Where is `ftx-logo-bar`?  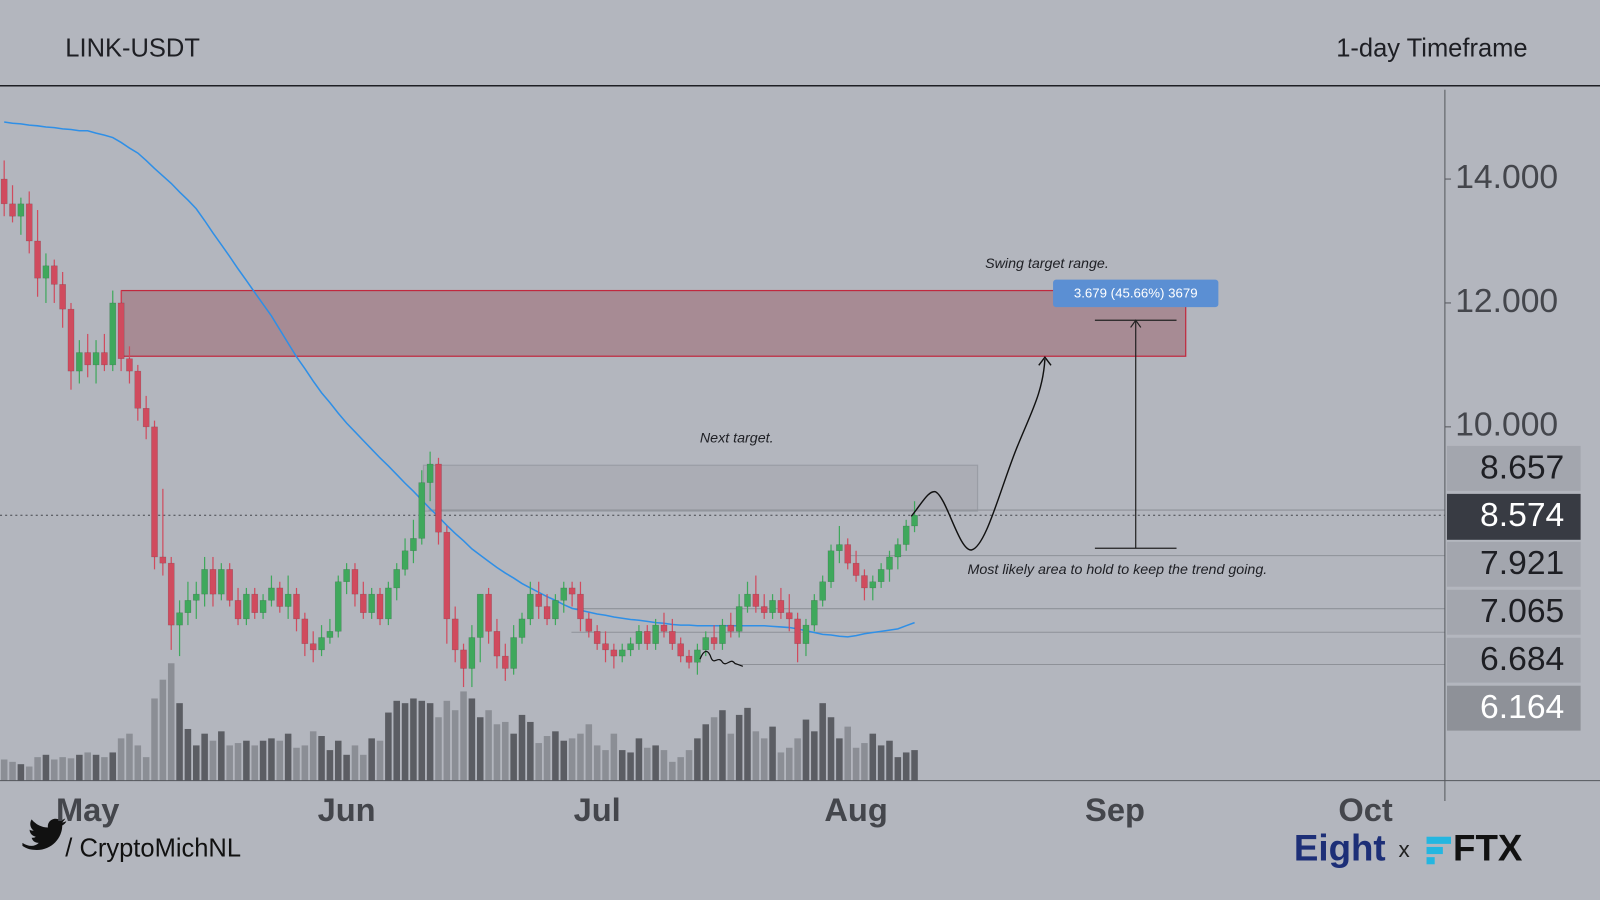 ftx-logo-bar is located at coordinates (1434, 850).